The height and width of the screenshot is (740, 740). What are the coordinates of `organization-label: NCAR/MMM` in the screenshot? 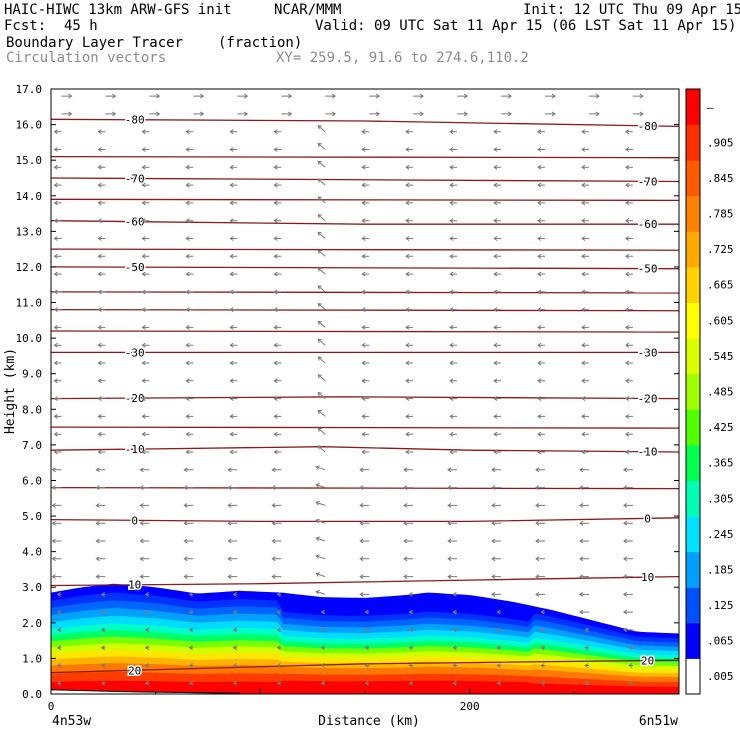 It's located at (308, 10).